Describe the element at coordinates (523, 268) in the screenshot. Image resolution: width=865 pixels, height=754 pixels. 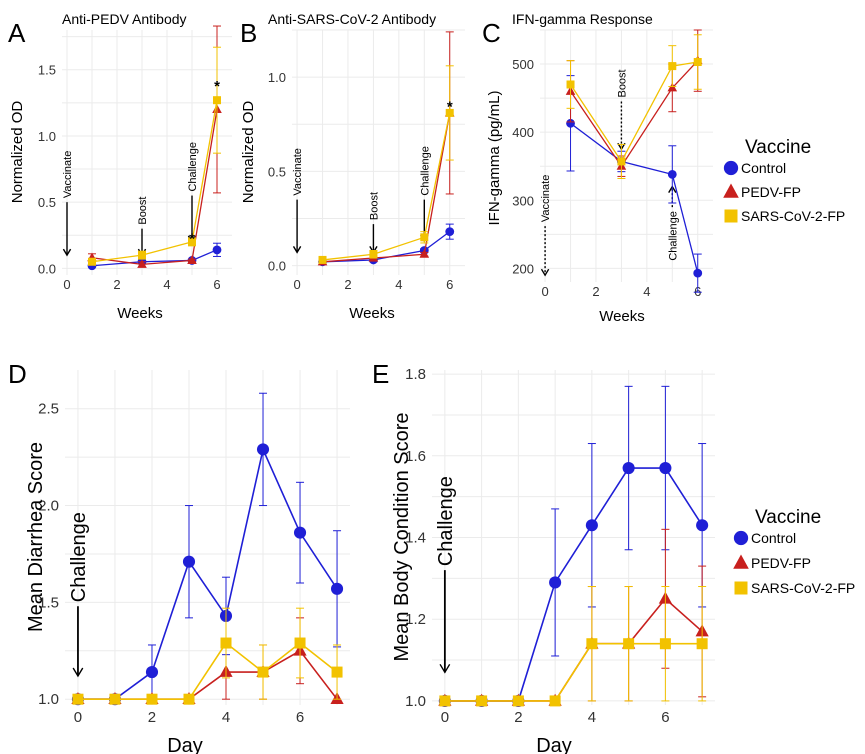
I see `y-tick-label: 200` at that location.